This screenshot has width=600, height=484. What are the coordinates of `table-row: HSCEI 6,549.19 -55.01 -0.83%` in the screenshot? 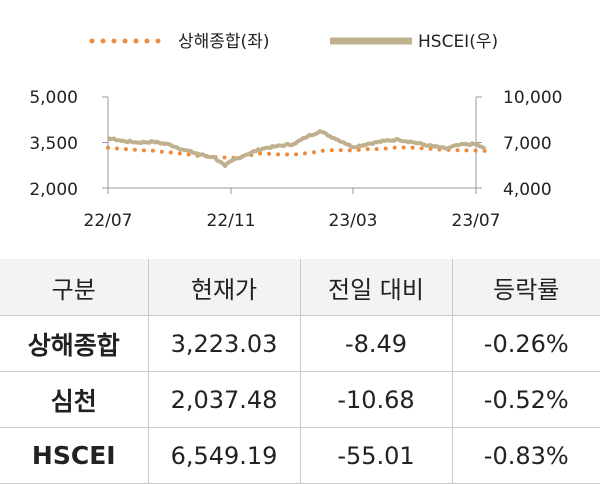 It's located at (300, 455).